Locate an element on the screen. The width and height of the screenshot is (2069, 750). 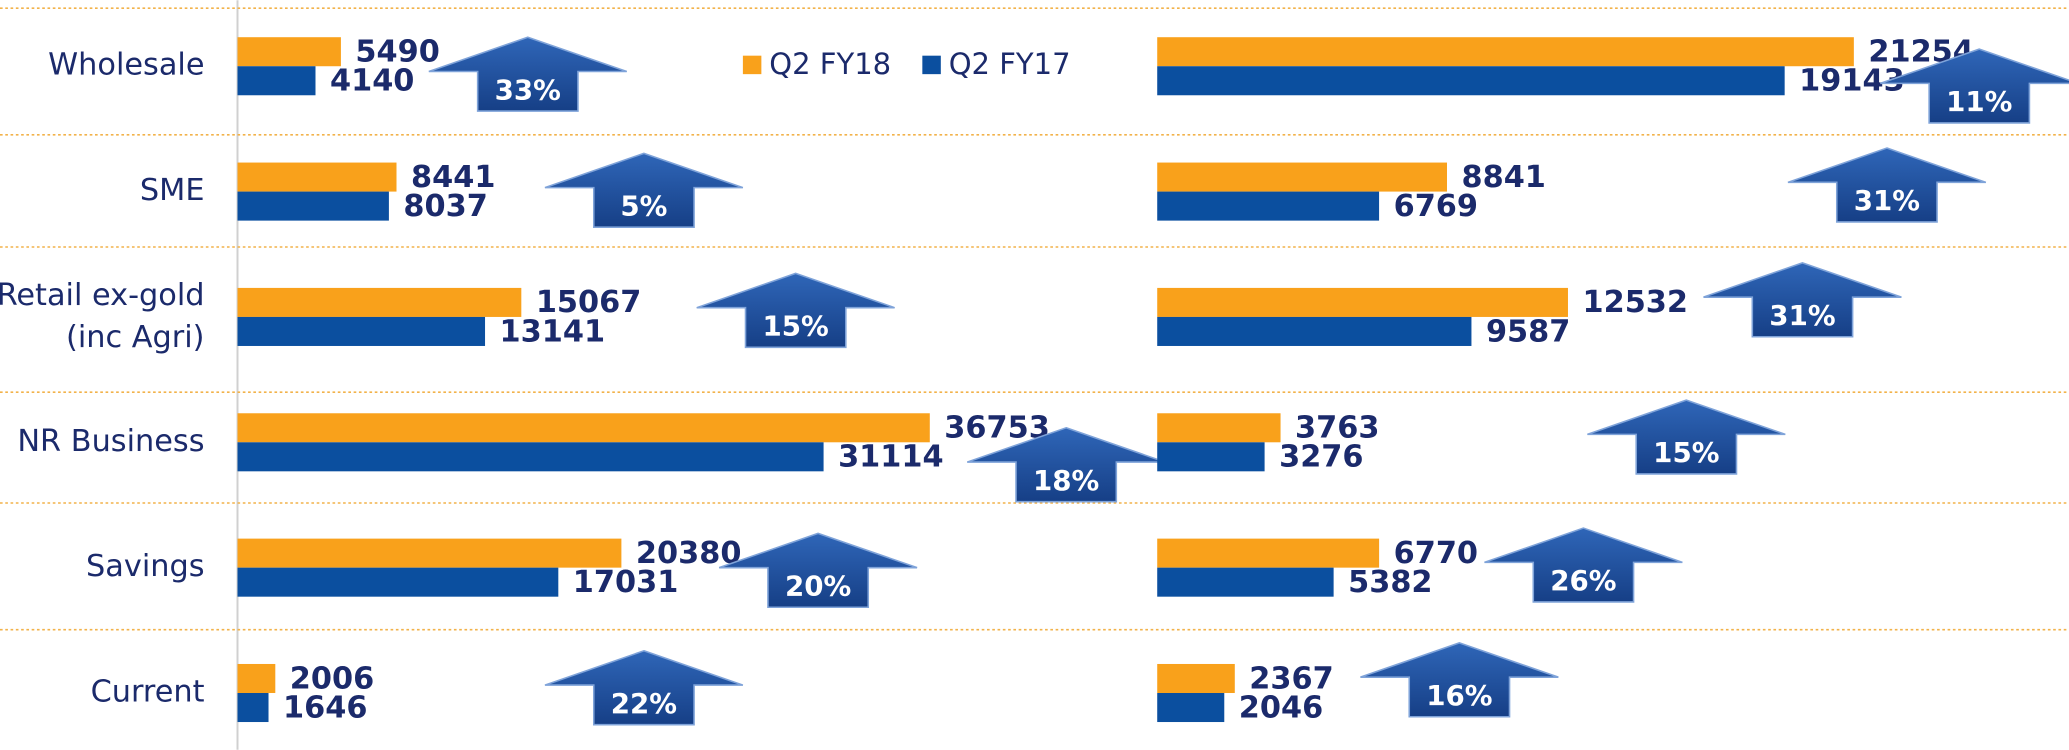
growth-label: 33% is located at coordinates (528, 89).